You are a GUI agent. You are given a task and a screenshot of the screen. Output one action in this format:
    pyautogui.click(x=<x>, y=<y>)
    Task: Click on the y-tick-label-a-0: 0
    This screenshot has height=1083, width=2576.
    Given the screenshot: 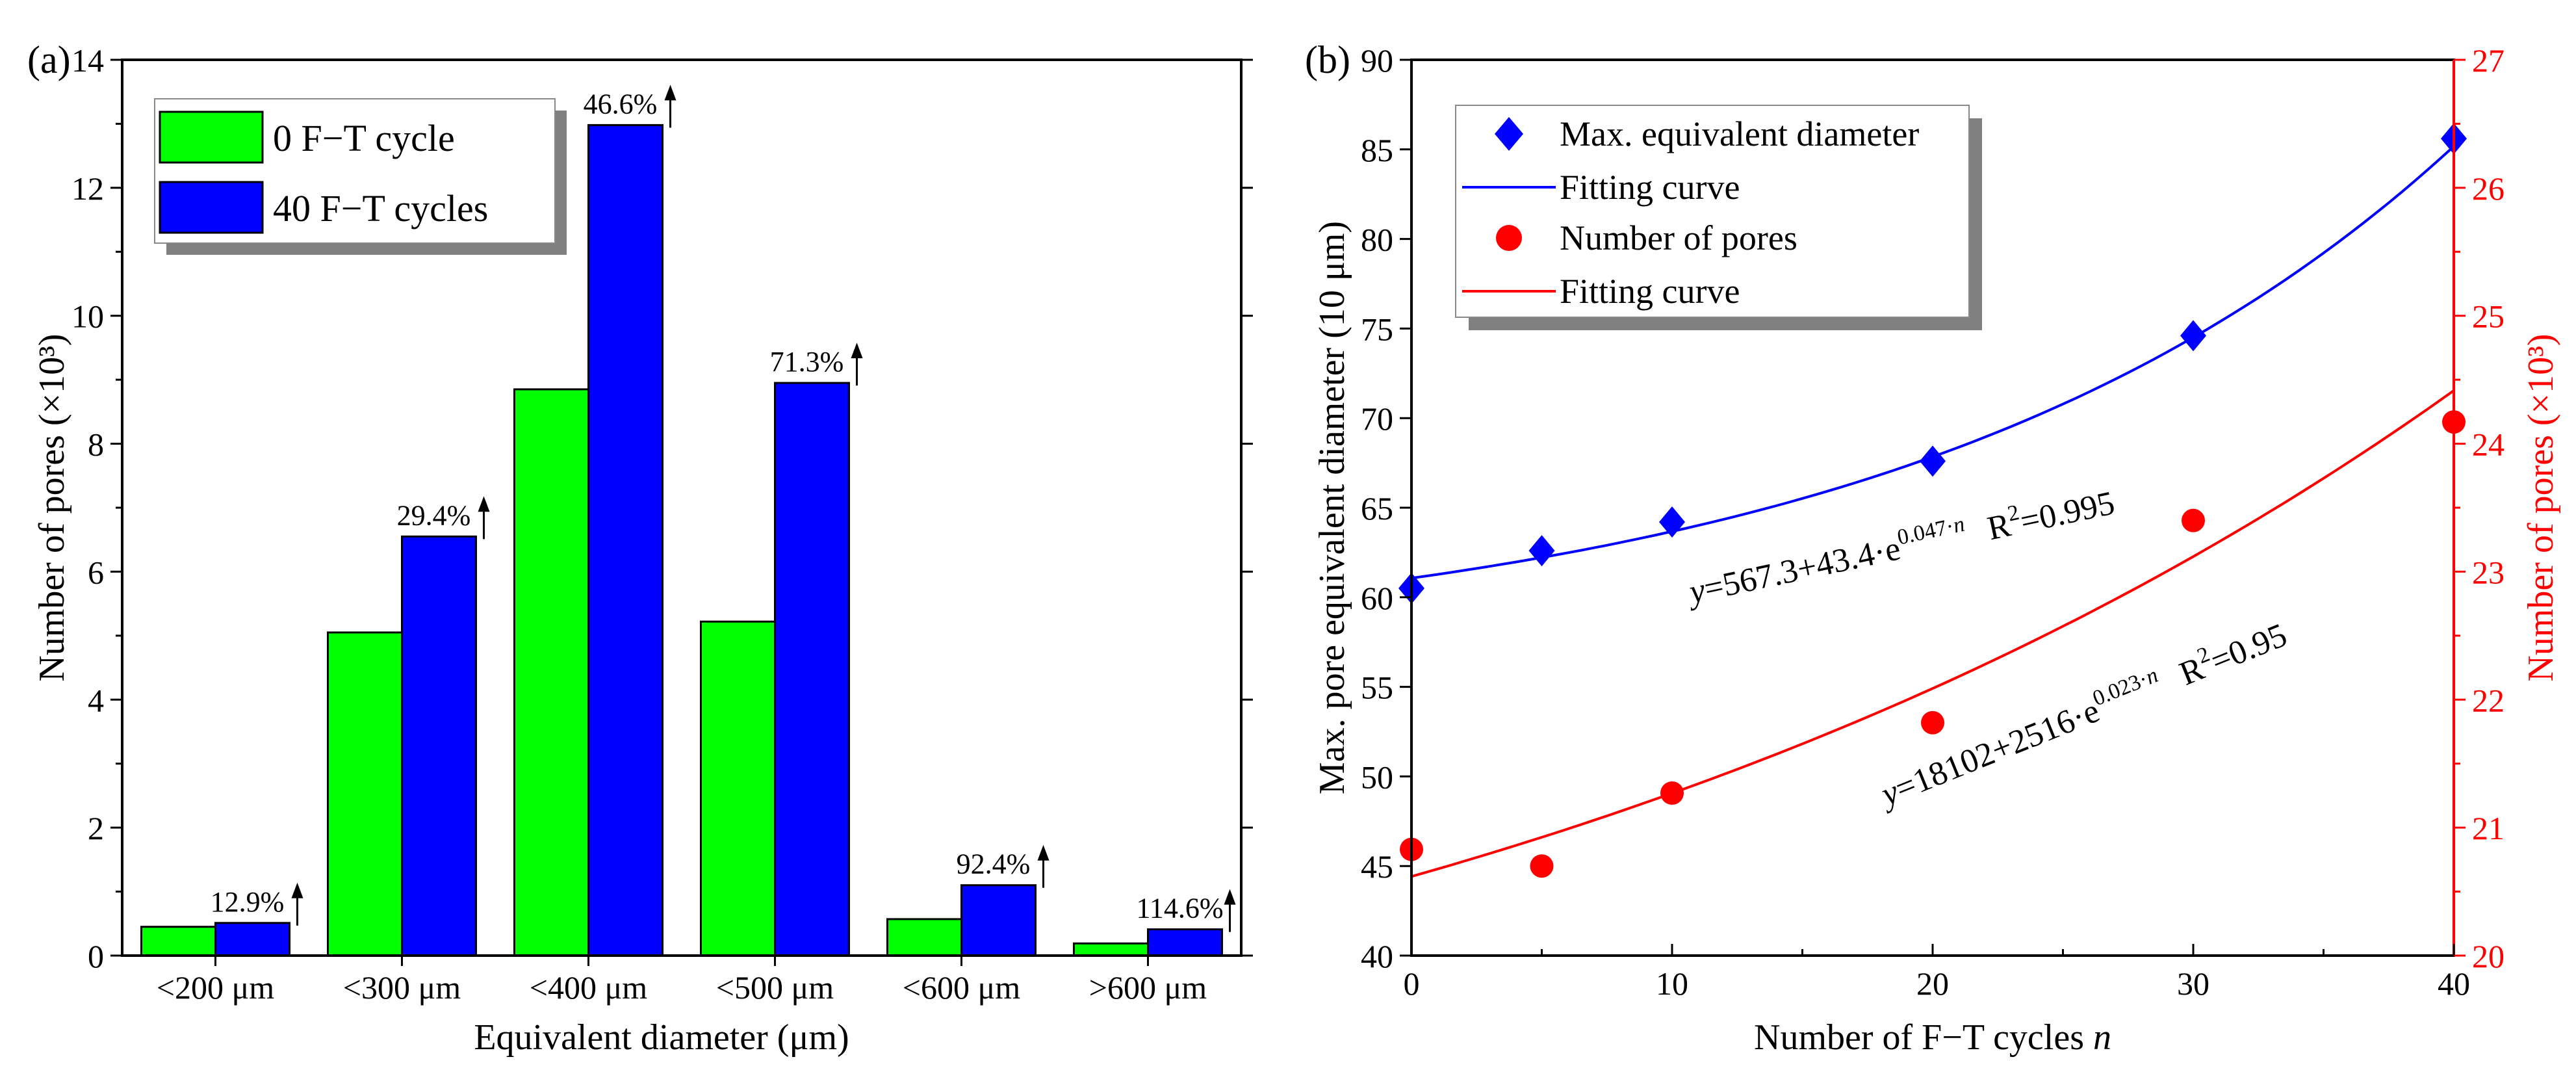 What is the action you would take?
    pyautogui.click(x=96, y=956)
    